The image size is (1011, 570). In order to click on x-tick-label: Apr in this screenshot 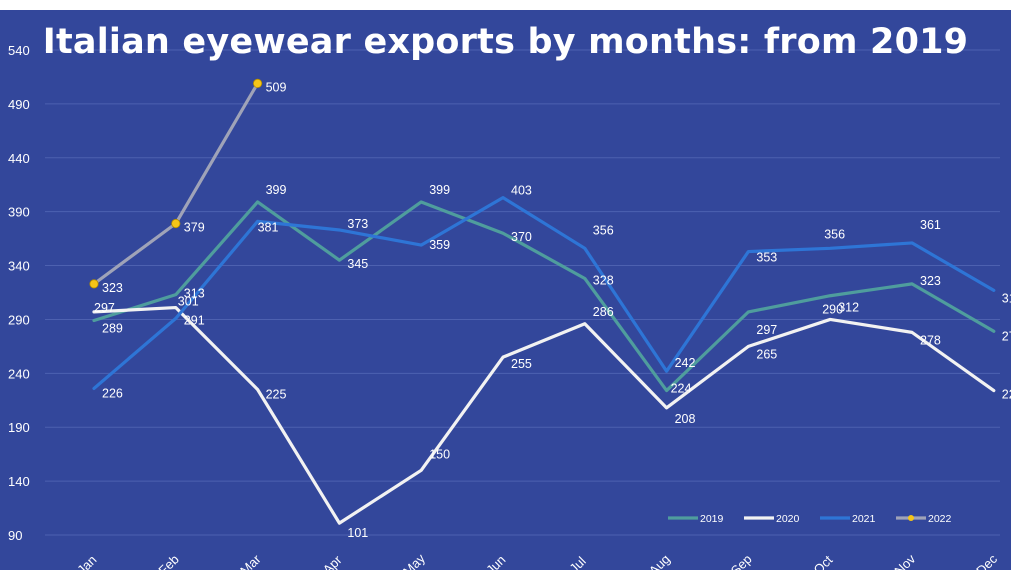, I will do `click(332, 561)`.